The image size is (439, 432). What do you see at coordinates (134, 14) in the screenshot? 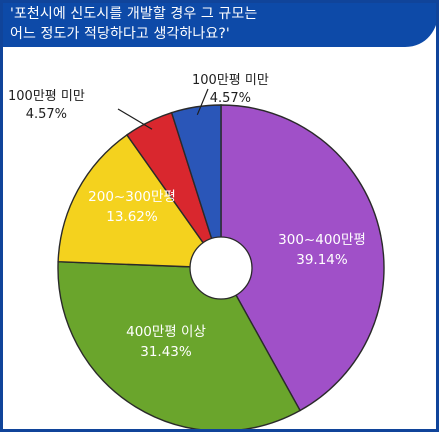
I see `chart-title-line-1: '포천시에 신도시를 개발할 경우 그 규모는` at bounding box center [134, 14].